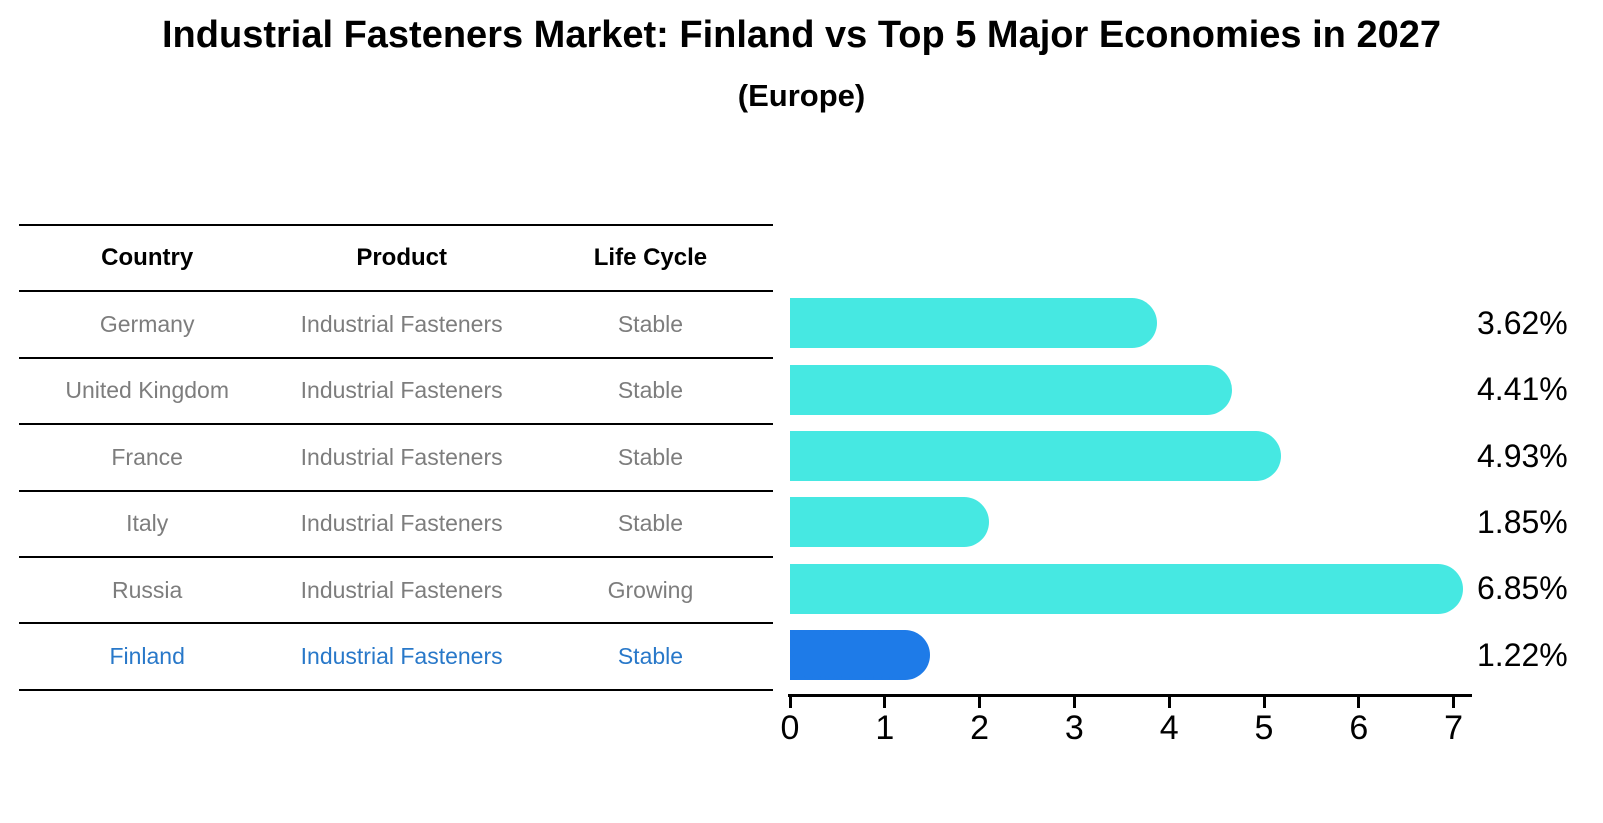  Describe the element at coordinates (1264, 728) in the screenshot. I see `x-tick-label: 5` at that location.